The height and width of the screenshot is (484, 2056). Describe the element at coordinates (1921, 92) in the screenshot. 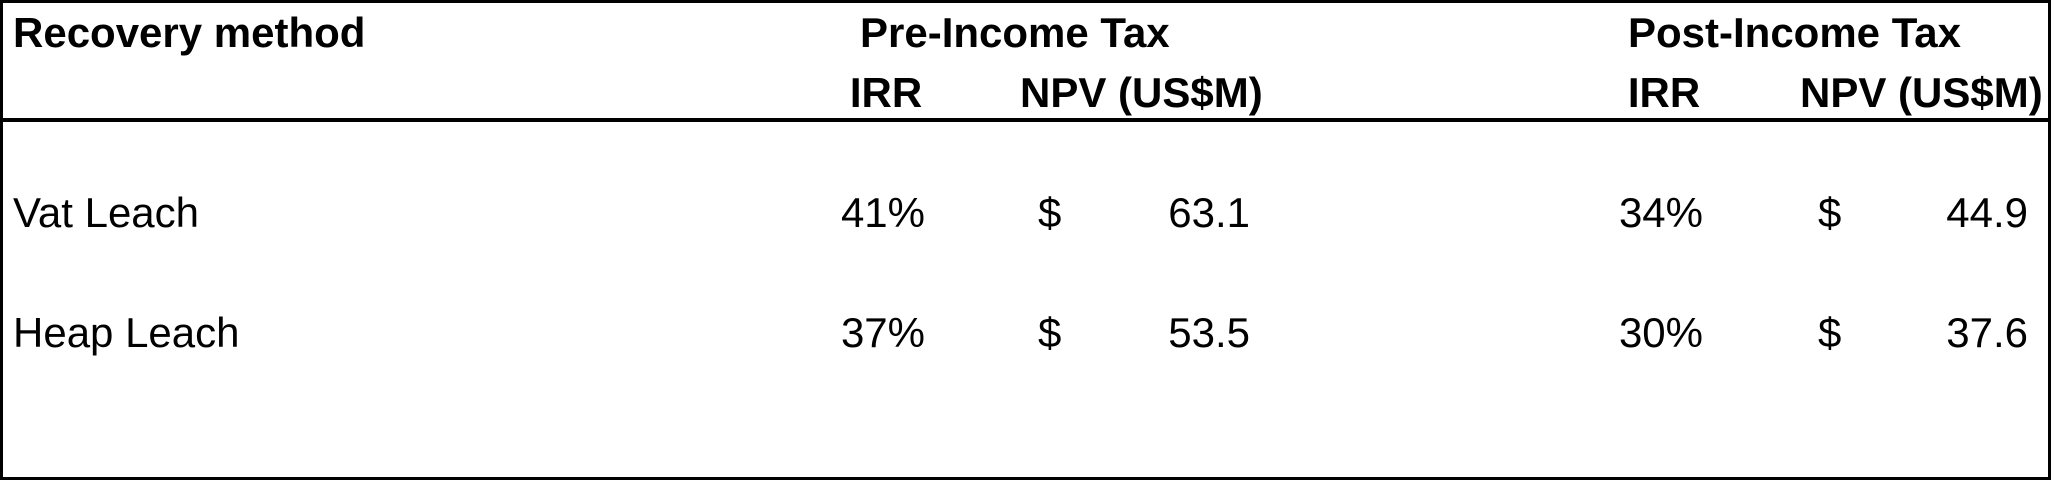

I see `header-post-npv: NPV (US$M)` at that location.